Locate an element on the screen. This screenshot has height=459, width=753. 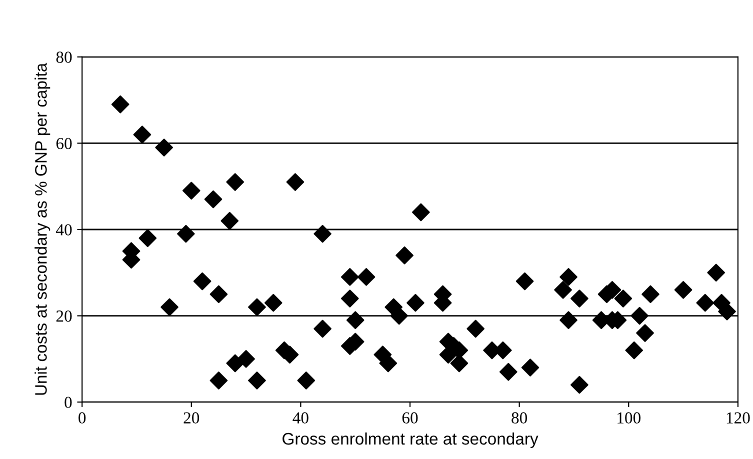
x-tick-label: 40 is located at coordinates (300, 418).